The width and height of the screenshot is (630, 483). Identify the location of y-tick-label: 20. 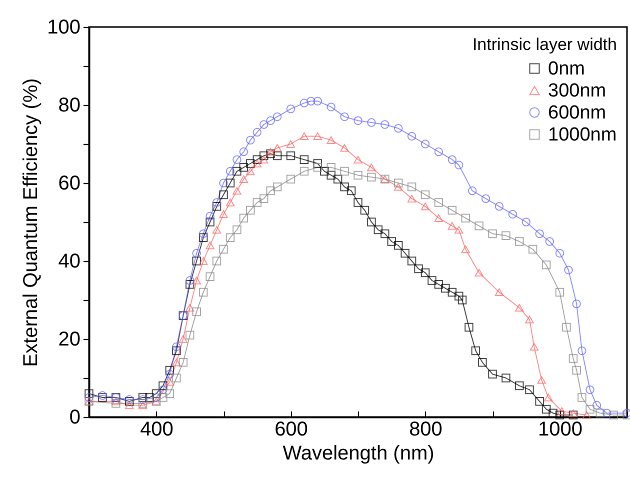
(69, 339).